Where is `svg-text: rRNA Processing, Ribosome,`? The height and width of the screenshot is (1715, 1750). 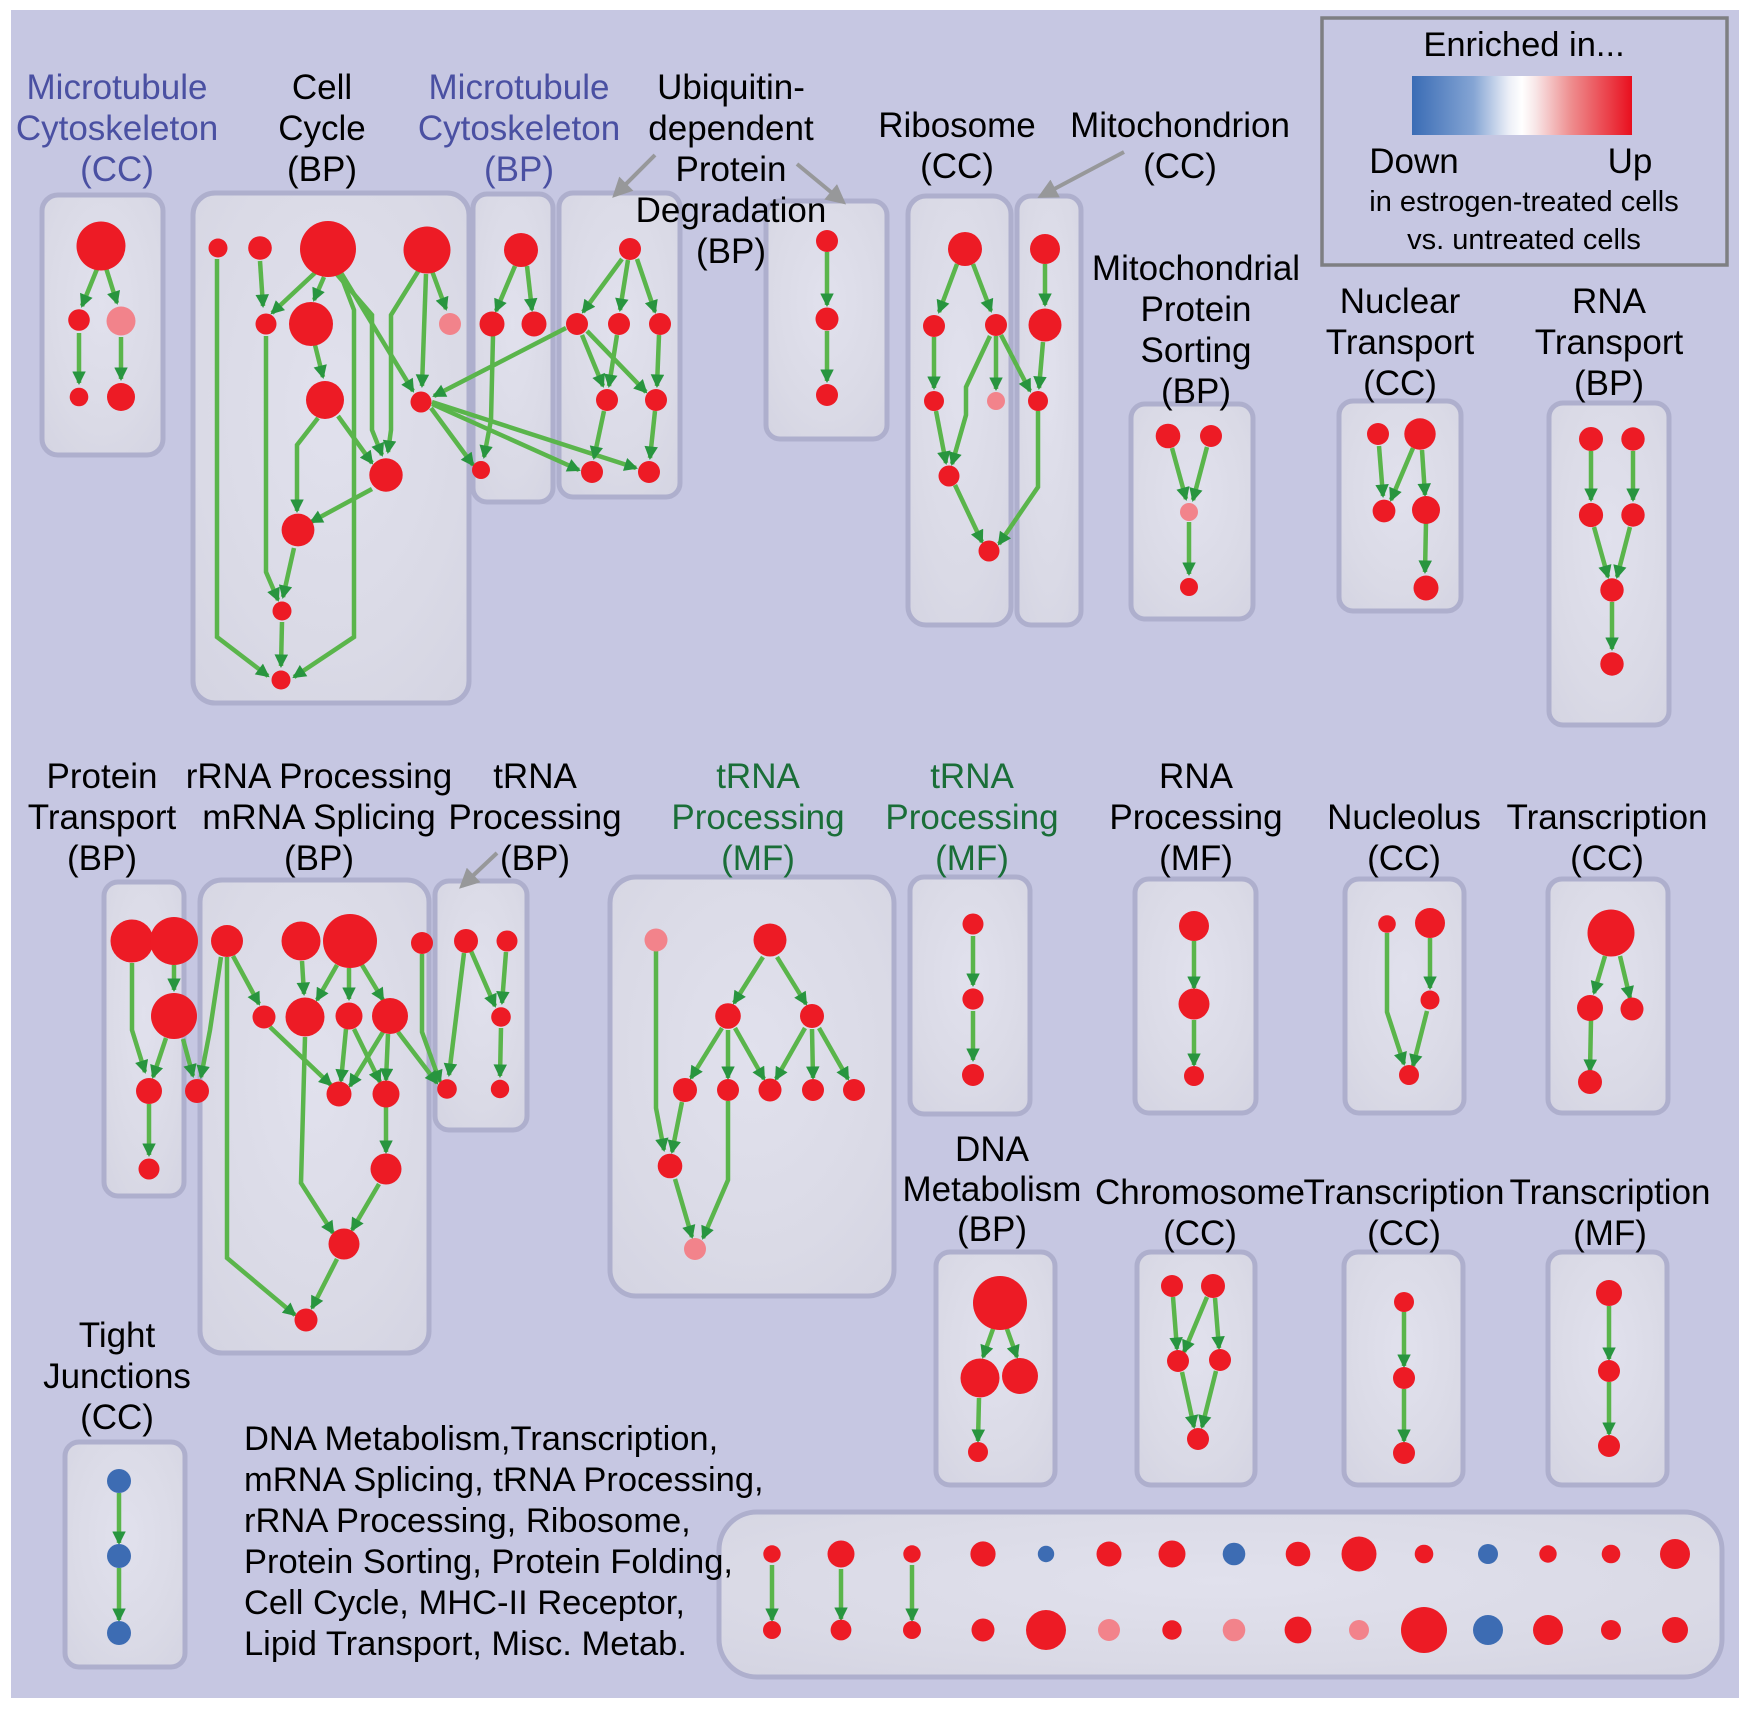
svg-text: rRNA Processing, Ribosome, is located at coordinates (467, 1521).